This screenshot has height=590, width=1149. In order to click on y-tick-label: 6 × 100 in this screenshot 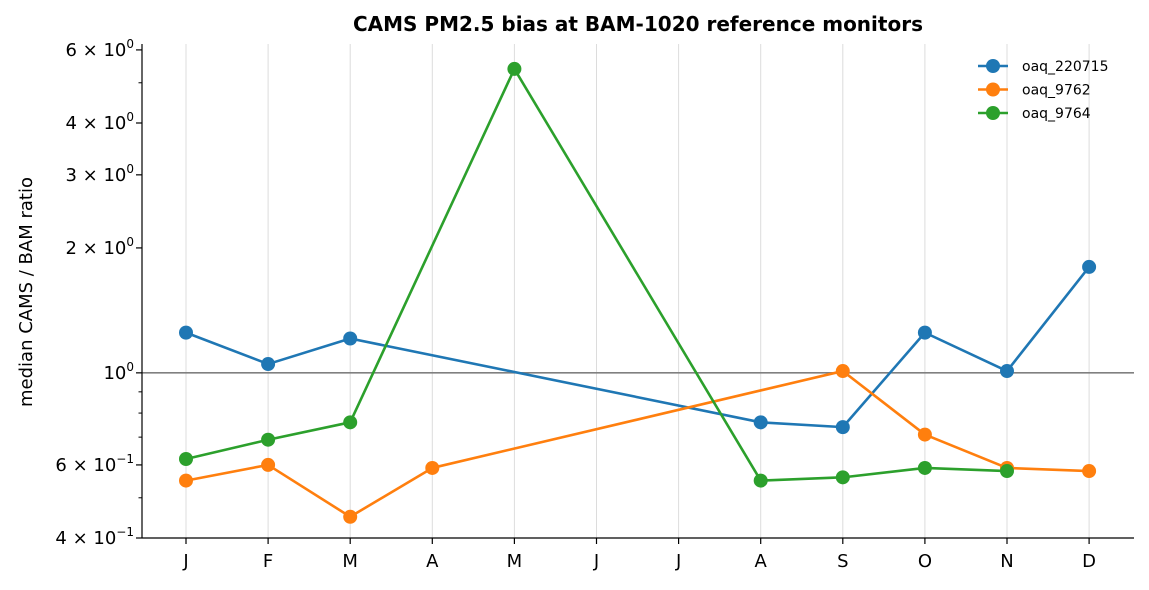, I will do `click(99, 49)`.